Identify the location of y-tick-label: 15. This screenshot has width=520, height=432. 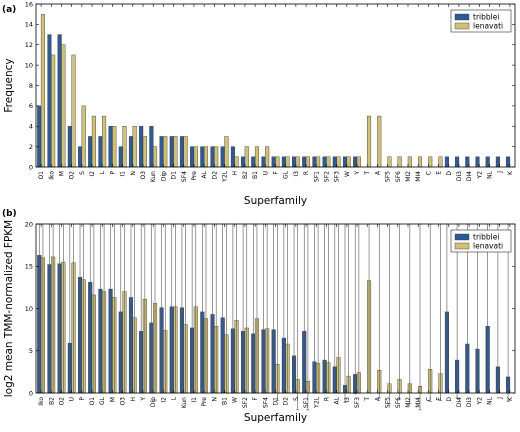
(29, 267).